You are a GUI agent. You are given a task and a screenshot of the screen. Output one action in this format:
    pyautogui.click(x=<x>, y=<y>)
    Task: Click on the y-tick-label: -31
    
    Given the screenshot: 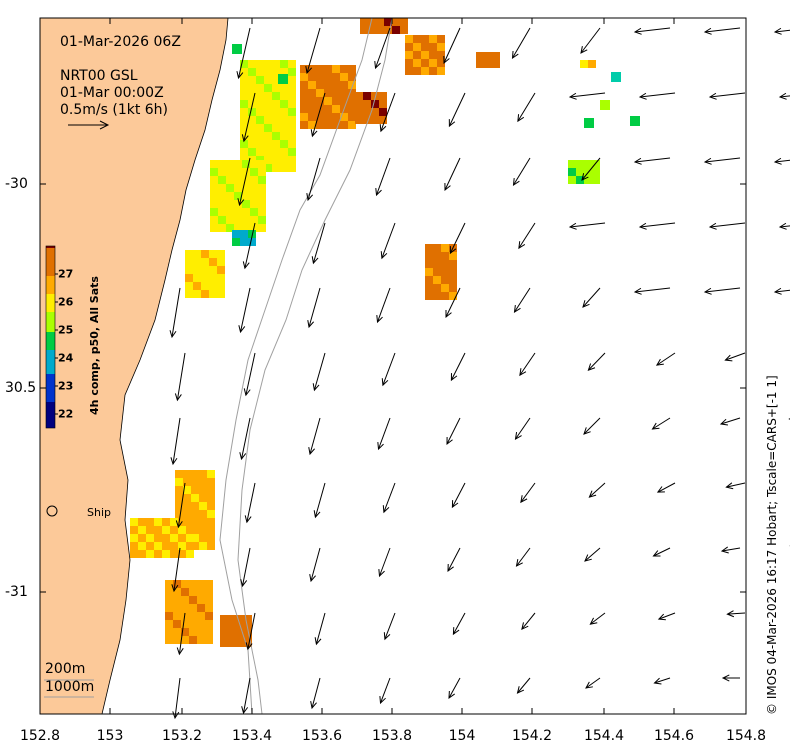 What is the action you would take?
    pyautogui.click(x=16, y=592)
    